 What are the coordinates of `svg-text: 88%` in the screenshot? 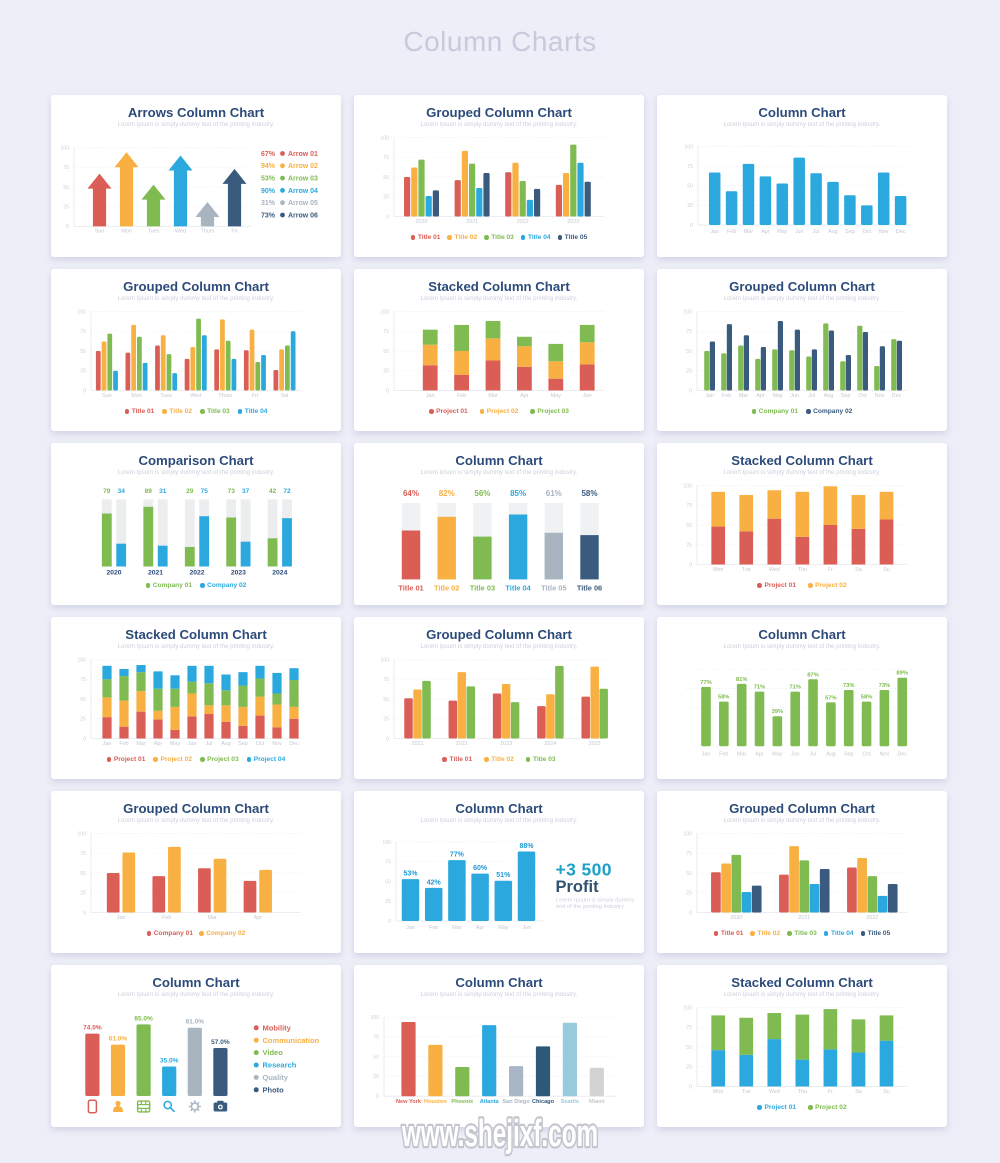 It's located at (526, 846).